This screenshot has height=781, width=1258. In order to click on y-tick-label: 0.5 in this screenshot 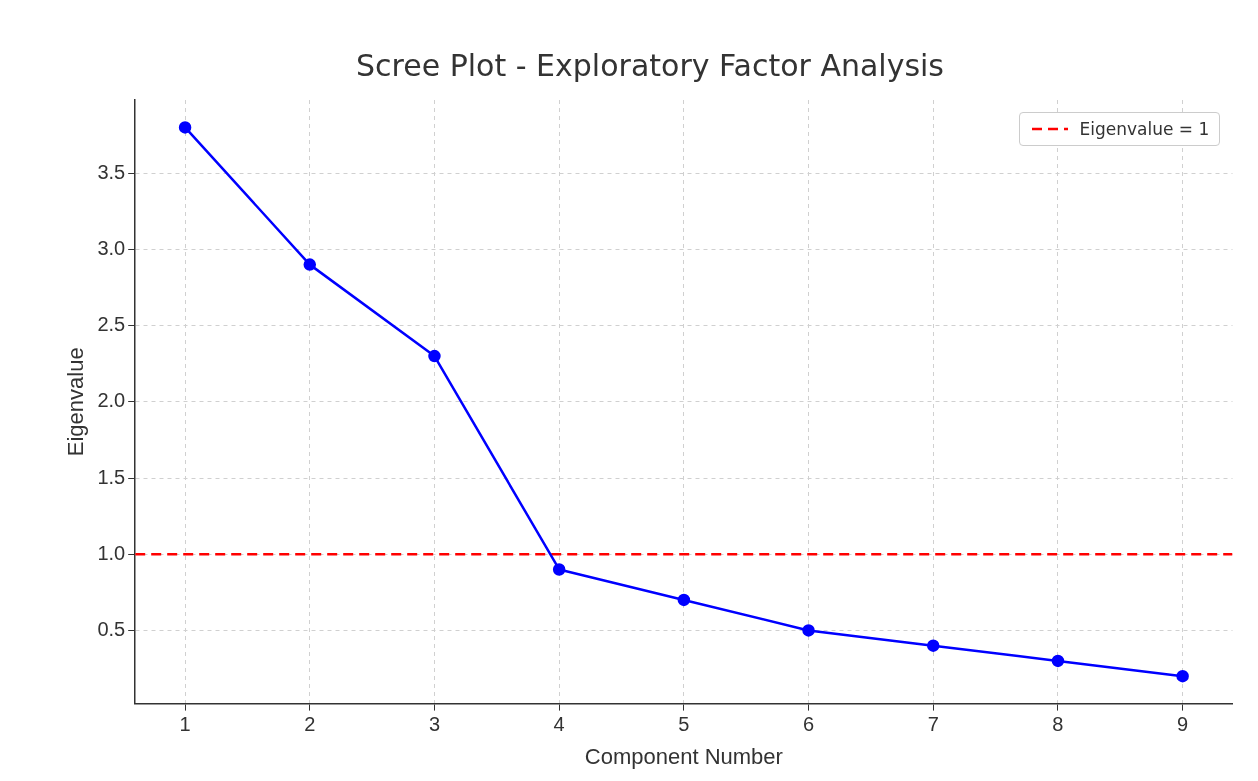, I will do `click(111, 628)`.